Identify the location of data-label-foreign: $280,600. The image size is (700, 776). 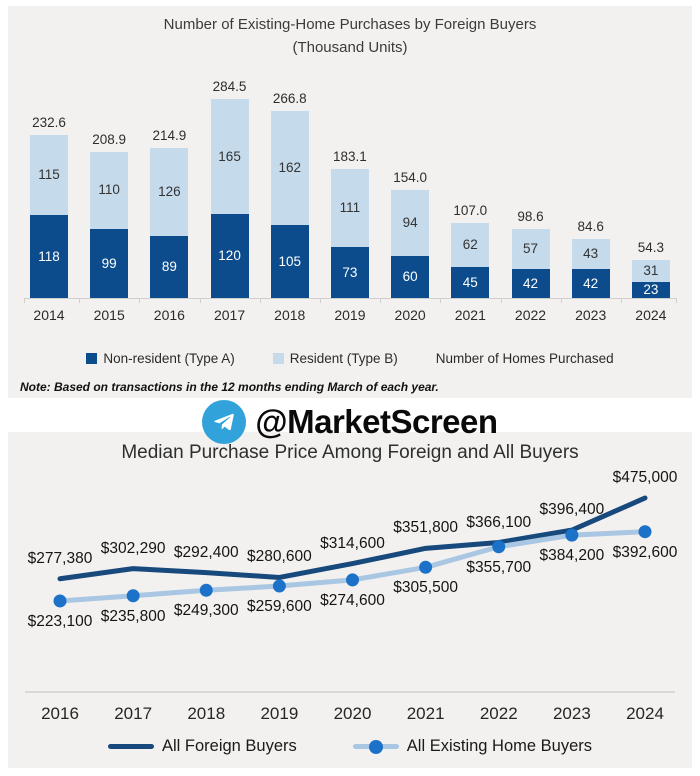
(279, 557).